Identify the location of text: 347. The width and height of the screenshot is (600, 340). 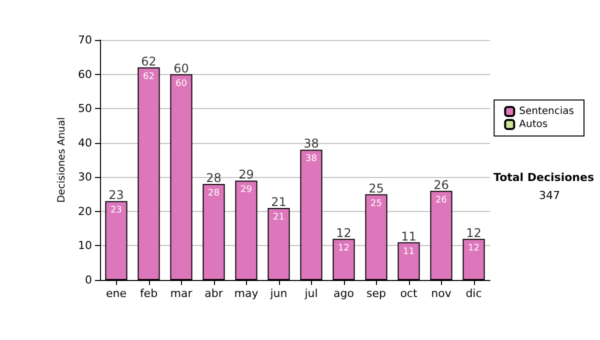
(549, 195).